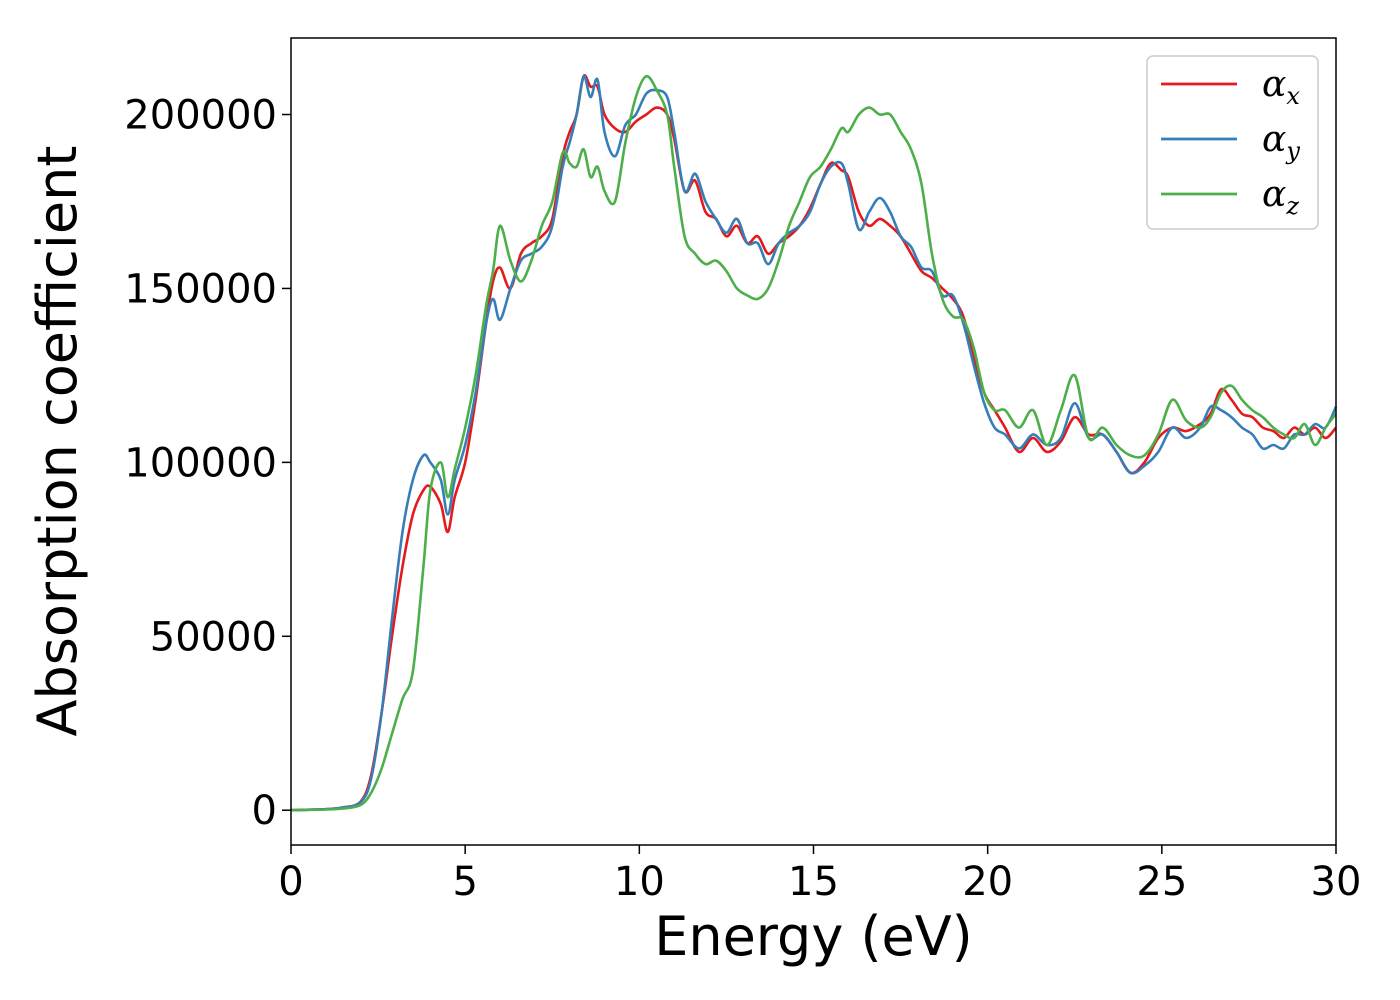 The width and height of the screenshot is (1400, 1000). I want to click on x-axis-title: Energy (eV), so click(813, 936).